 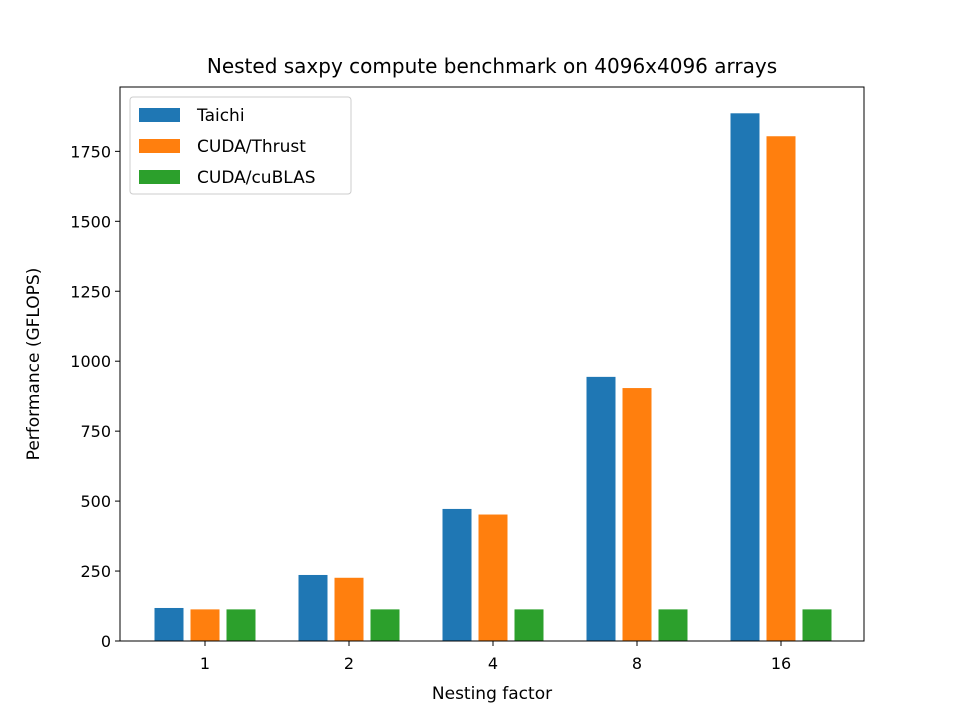 I want to click on legend-label-taichi: Taichi, so click(x=220, y=116).